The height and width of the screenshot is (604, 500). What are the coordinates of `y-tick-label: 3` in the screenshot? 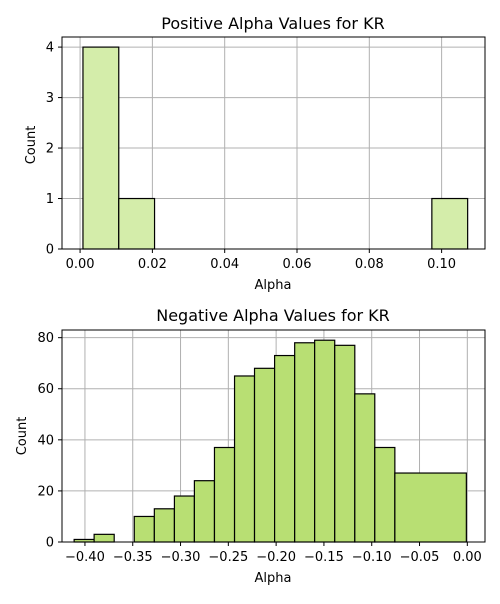 It's located at (50, 98).